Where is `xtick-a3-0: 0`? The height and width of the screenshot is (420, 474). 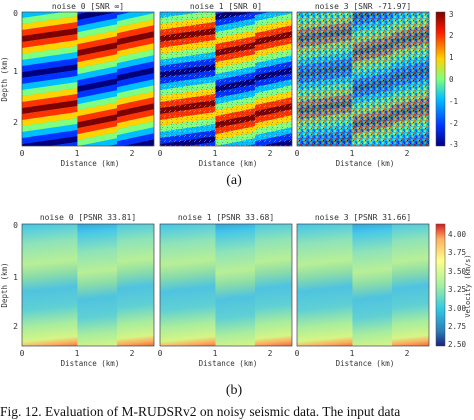
xtick-a3-0: 0 is located at coordinates (297, 153).